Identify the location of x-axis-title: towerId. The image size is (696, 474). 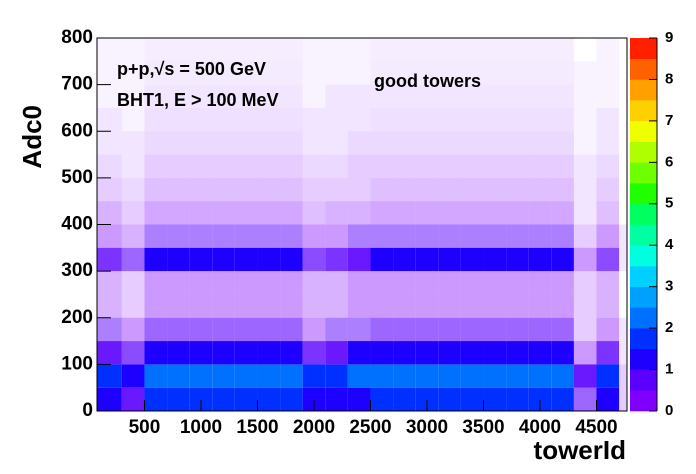
(580, 450).